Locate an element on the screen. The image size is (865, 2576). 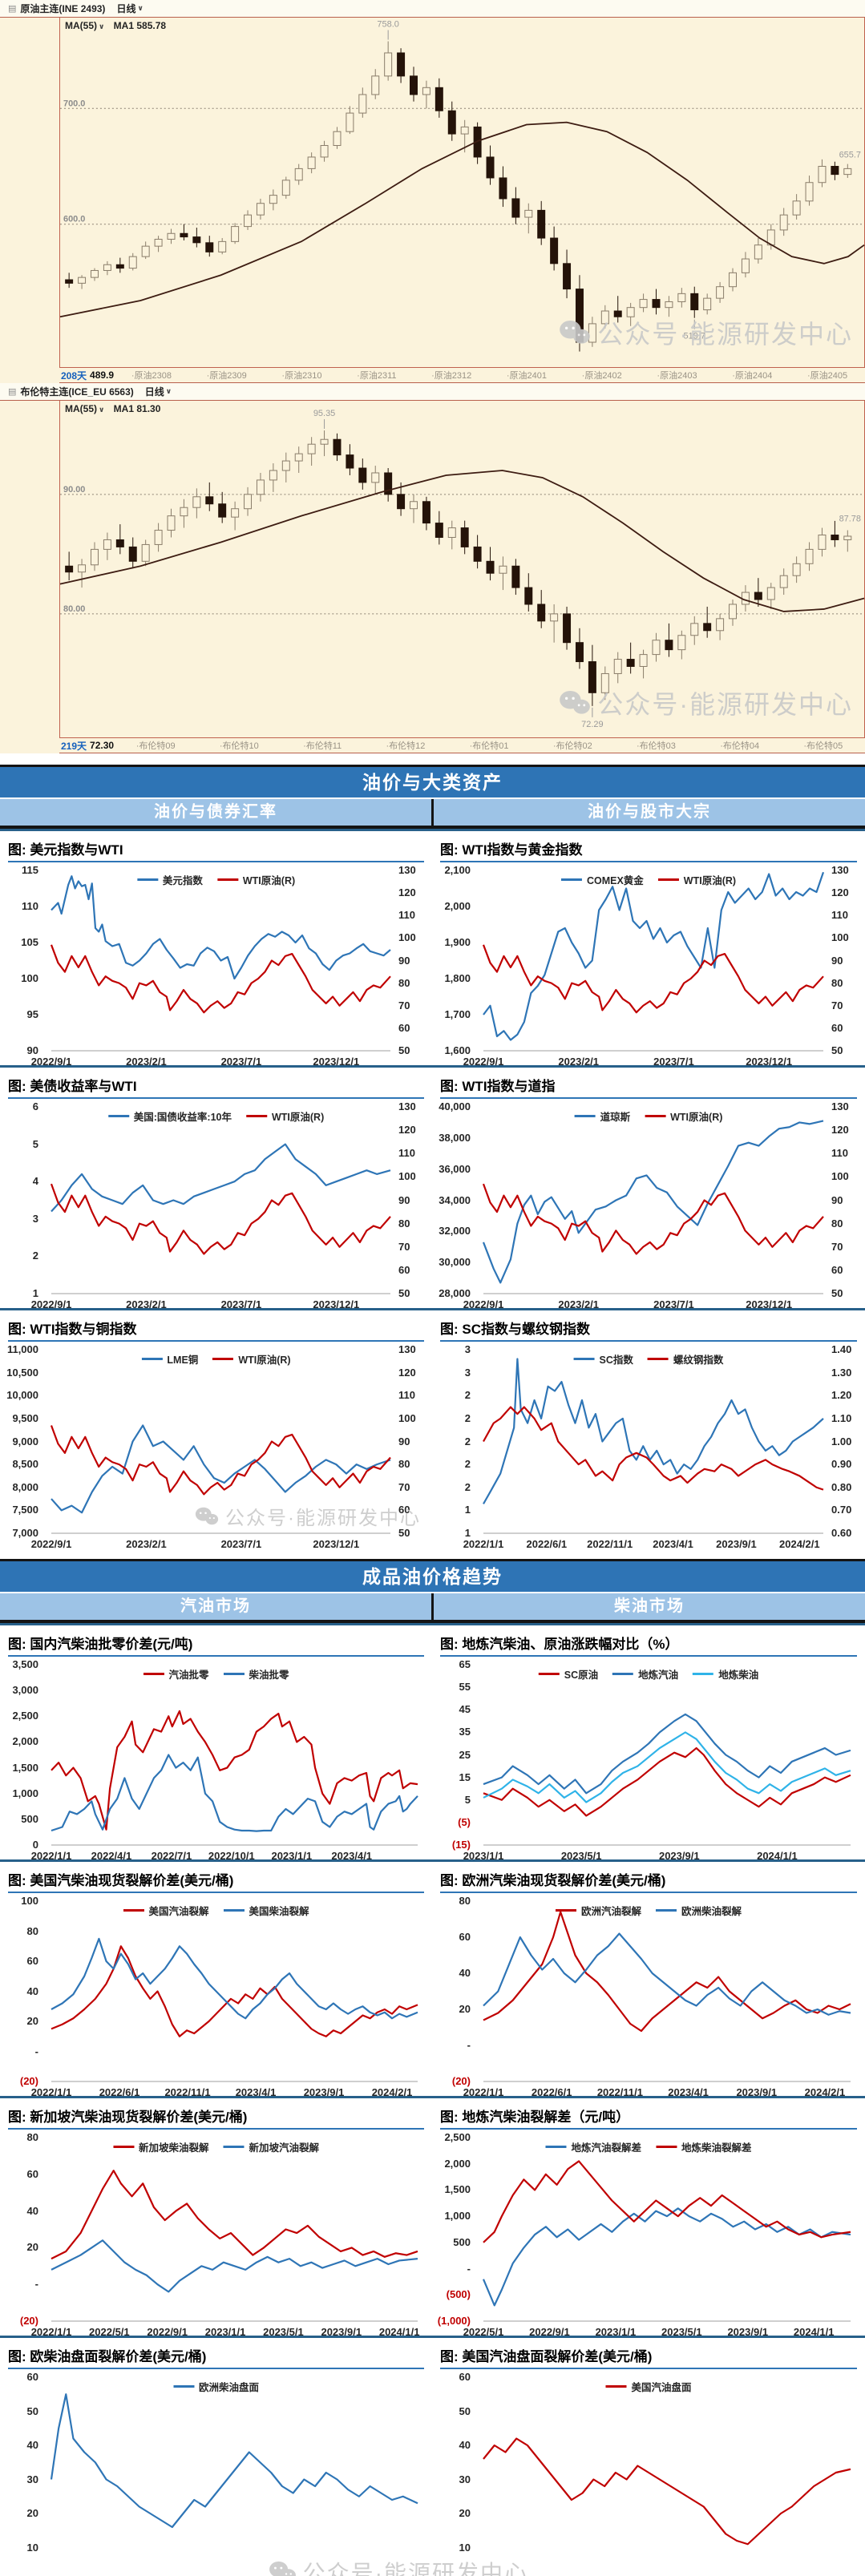
x-axis-tick-label: 2022/5/1 is located at coordinates (109, 2332).